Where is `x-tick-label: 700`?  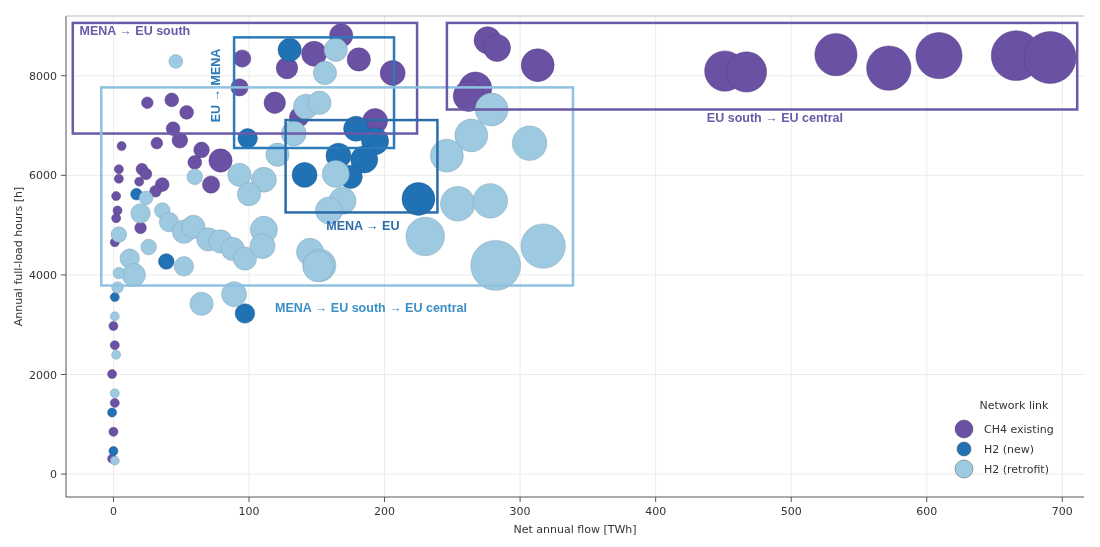
x-tick-label: 700 is located at coordinates (1062, 511).